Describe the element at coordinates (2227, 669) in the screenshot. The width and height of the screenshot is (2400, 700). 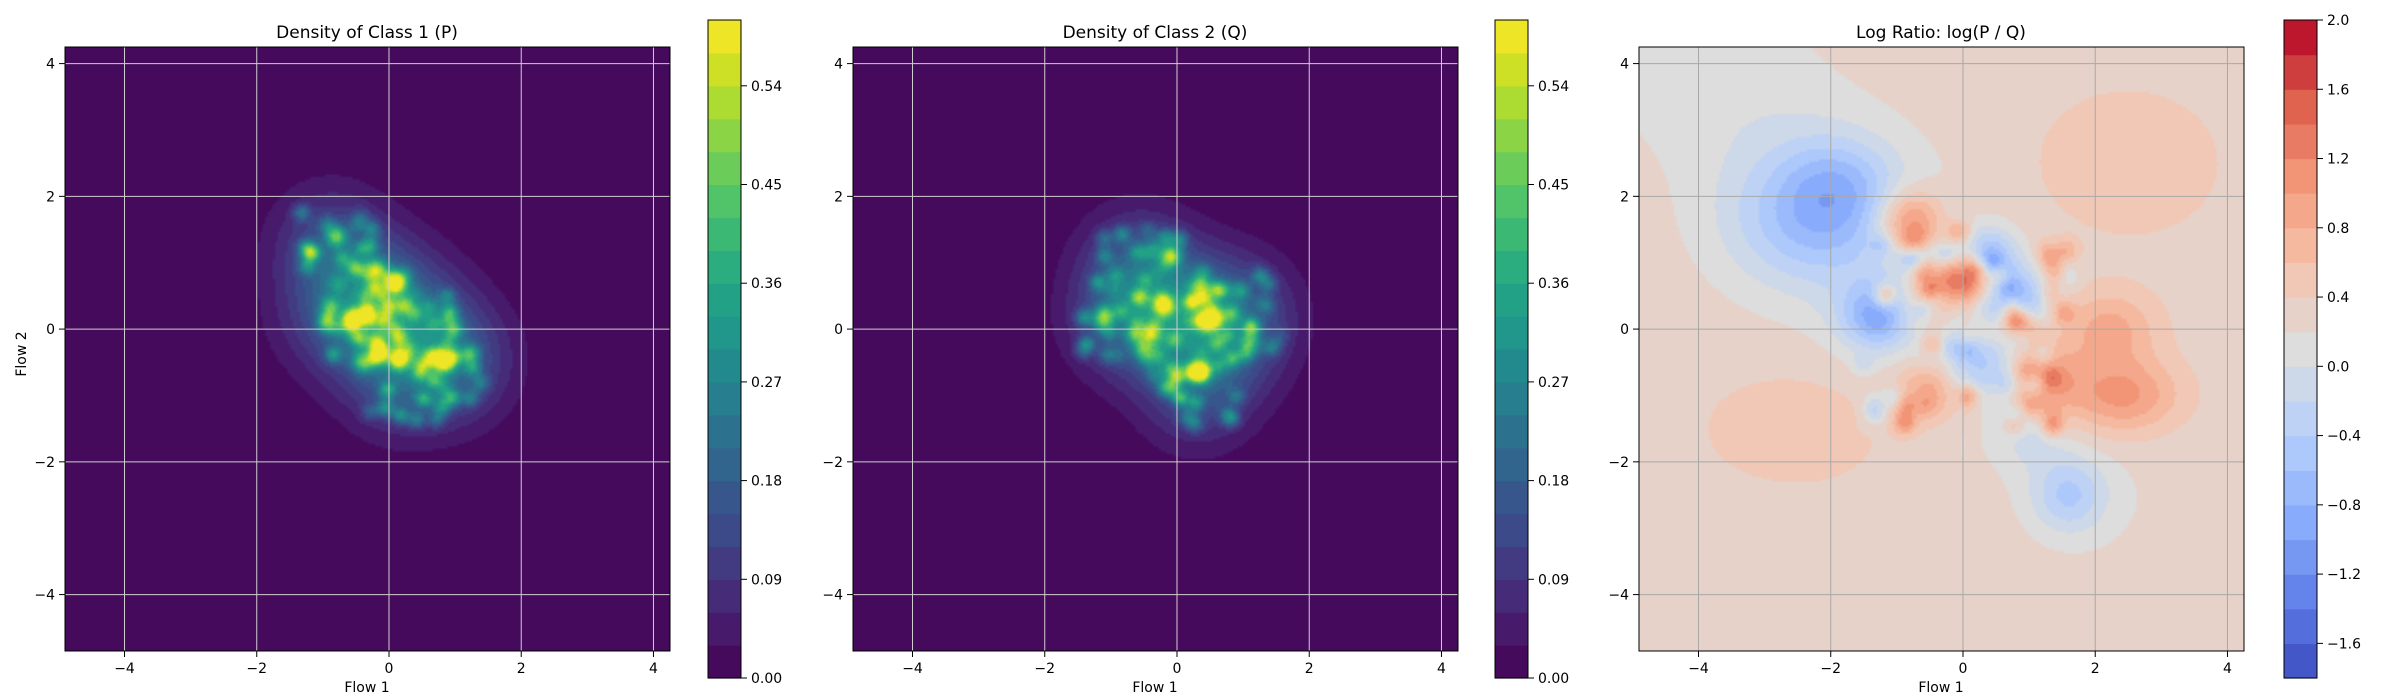
I see `x-tick-label: 4` at that location.